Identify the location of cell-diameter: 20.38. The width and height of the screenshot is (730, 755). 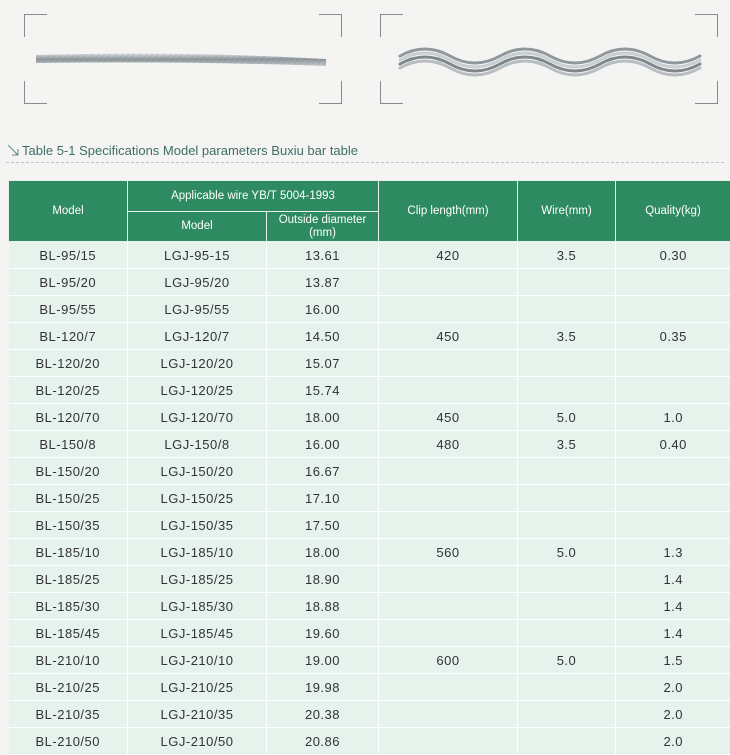
(323, 714).